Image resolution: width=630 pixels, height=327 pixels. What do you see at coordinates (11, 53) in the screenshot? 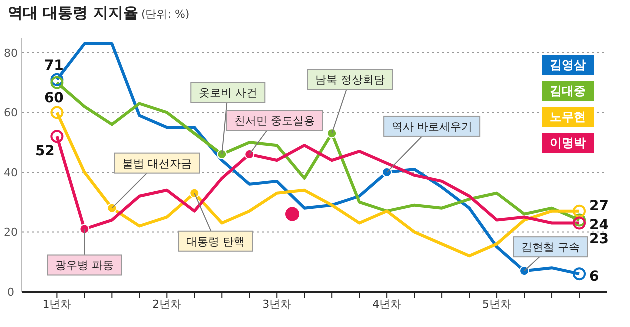
I see `y-tick-label: 80` at bounding box center [11, 53].